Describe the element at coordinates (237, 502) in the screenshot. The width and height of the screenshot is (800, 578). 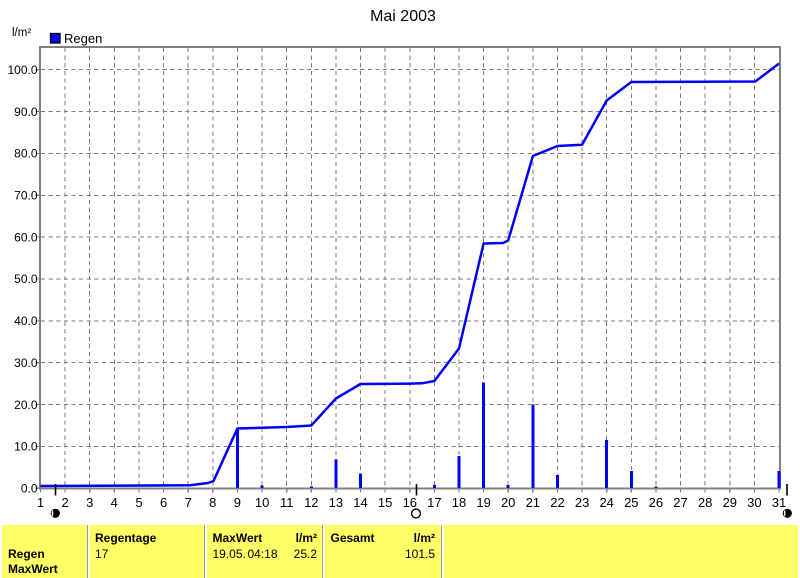
I see `svg-text: 9` at that location.